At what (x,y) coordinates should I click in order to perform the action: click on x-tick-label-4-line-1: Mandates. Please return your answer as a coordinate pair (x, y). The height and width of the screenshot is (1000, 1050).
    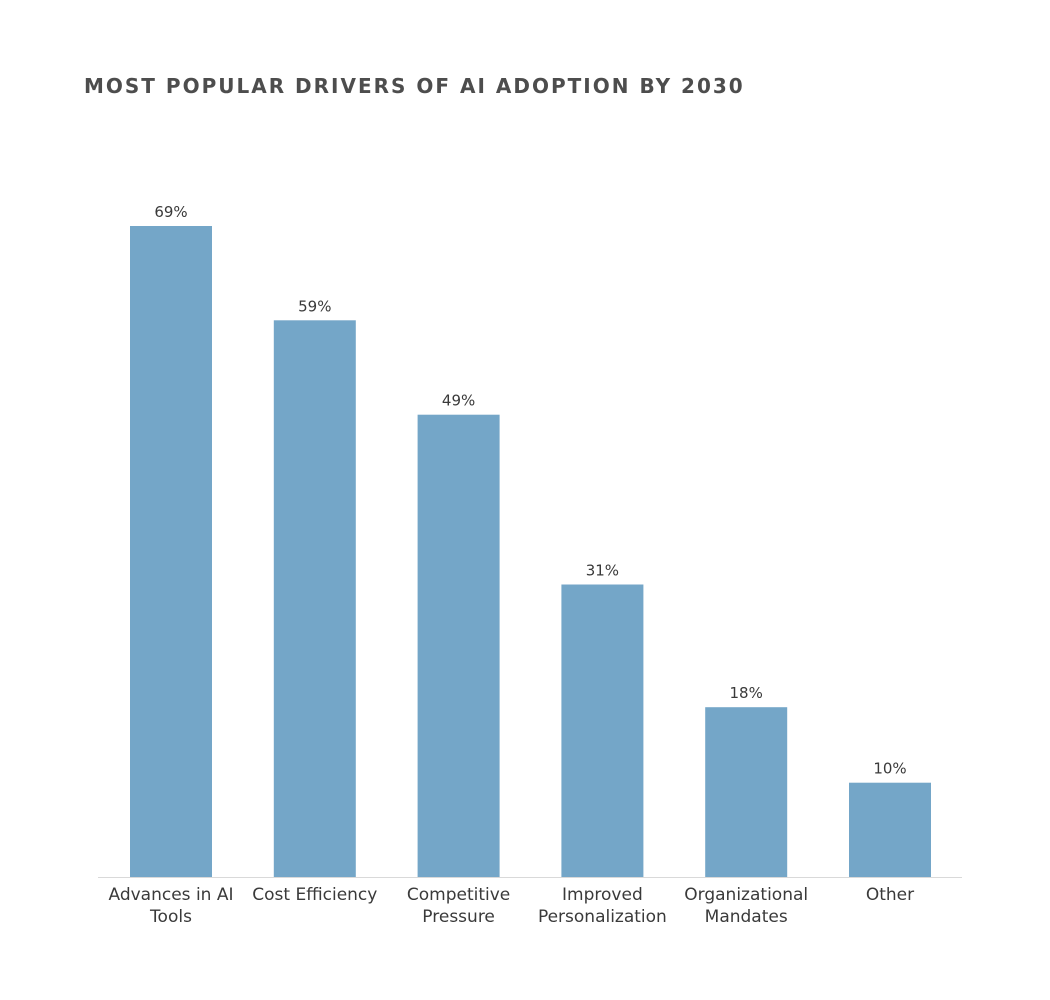
    Looking at the image, I should click on (746, 917).